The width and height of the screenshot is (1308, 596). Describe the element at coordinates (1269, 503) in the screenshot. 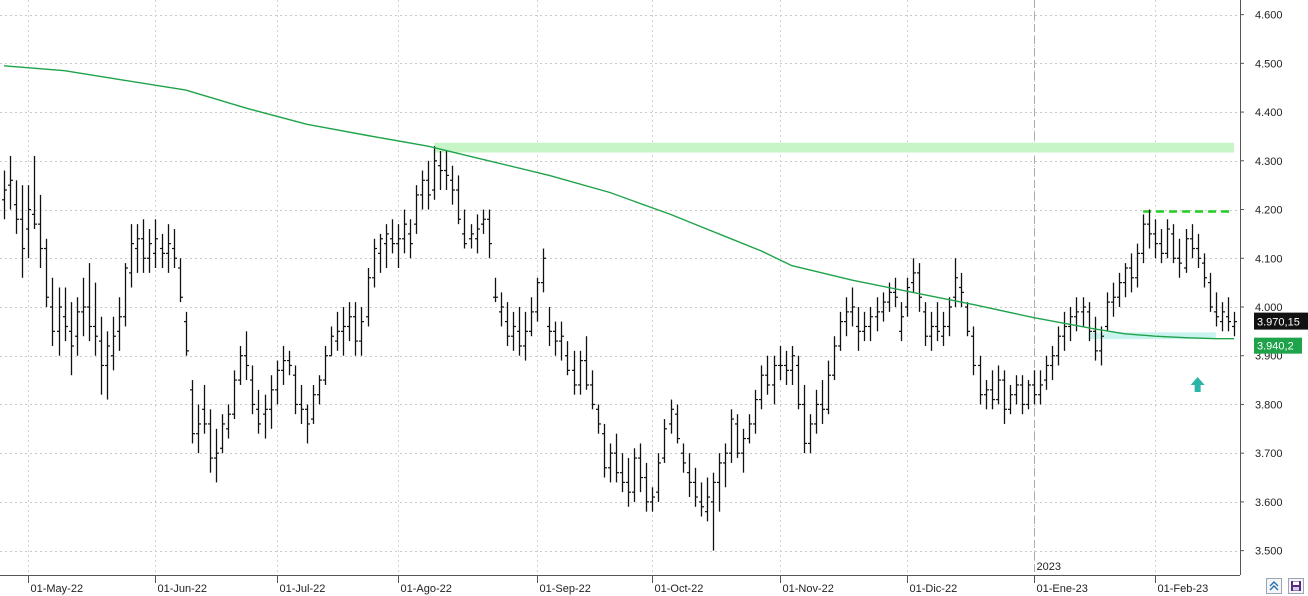

I see `y-tick-label: 3.600` at that location.